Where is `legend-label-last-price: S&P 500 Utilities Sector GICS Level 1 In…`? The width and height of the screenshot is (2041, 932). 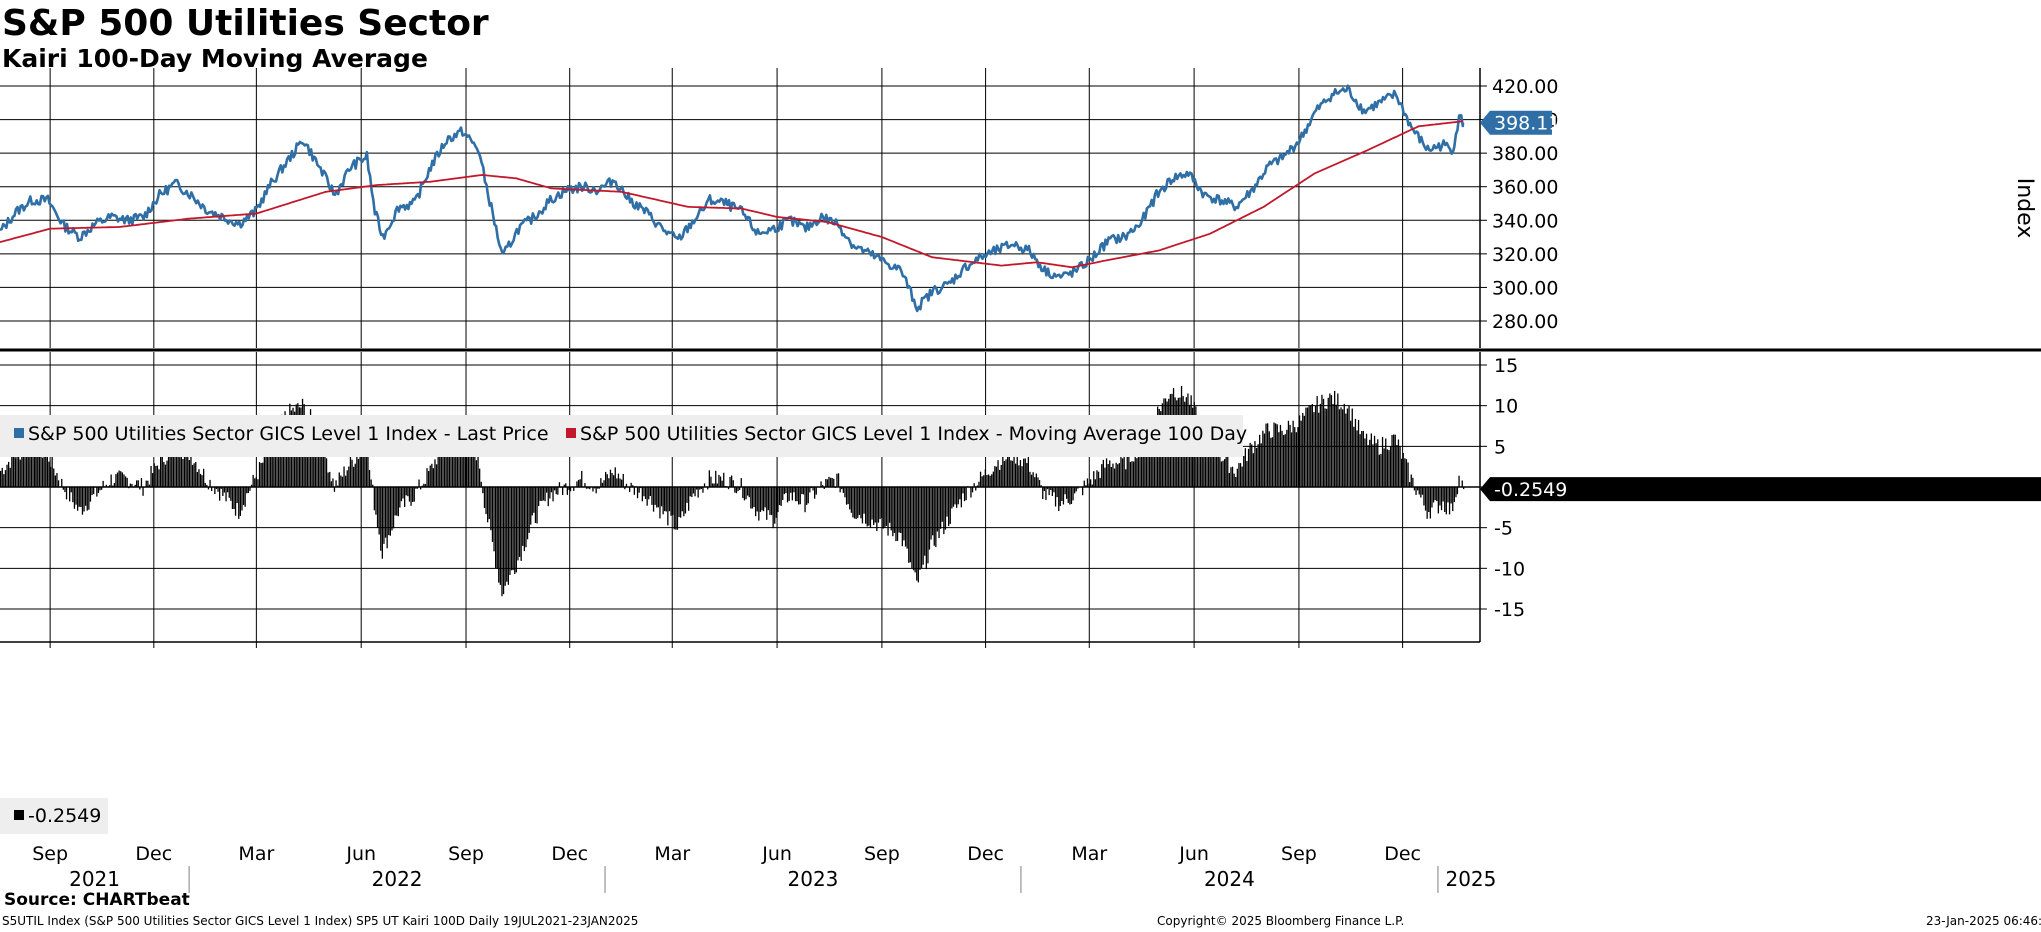
legend-label-last-price: S&P 500 Utilities Sector GICS Level 1 In… is located at coordinates (288, 434).